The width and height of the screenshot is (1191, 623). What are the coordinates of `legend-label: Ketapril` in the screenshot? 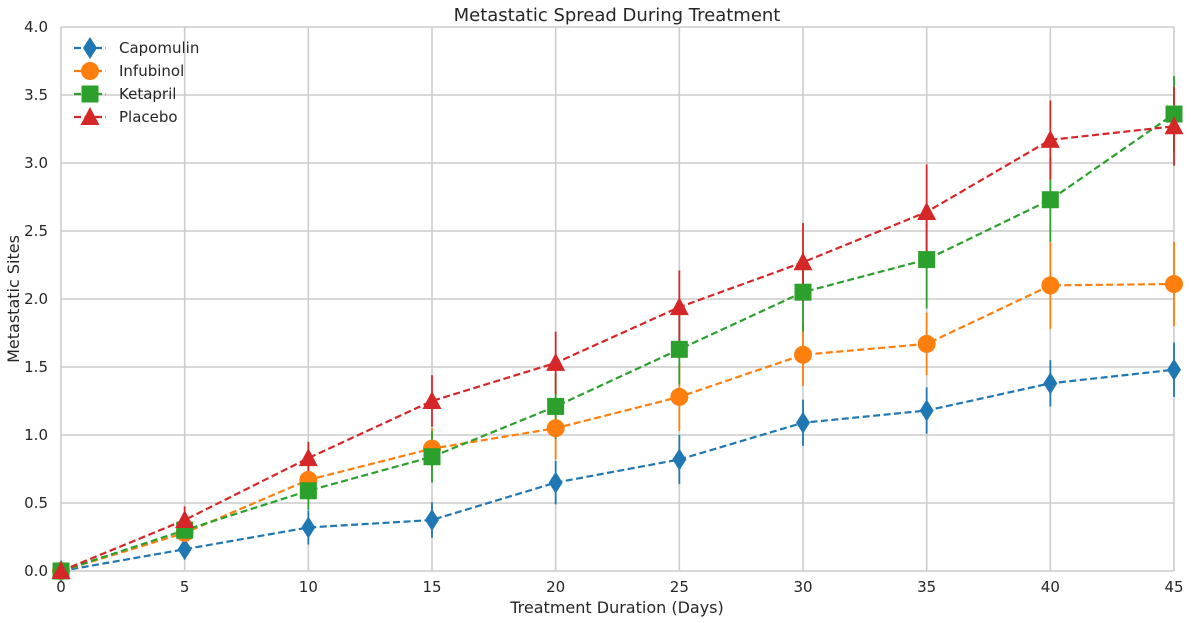 It's located at (147, 94).